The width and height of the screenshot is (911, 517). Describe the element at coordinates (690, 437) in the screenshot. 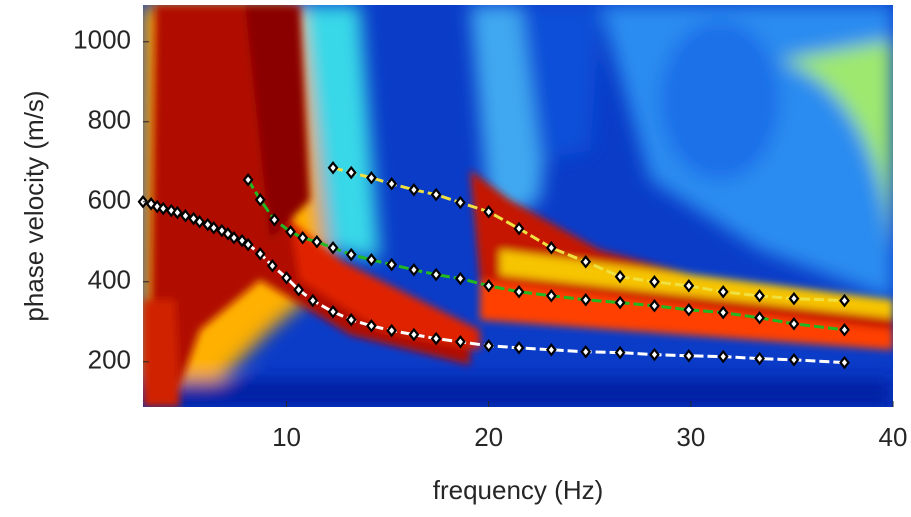

I see `x-tick-label: 30` at that location.